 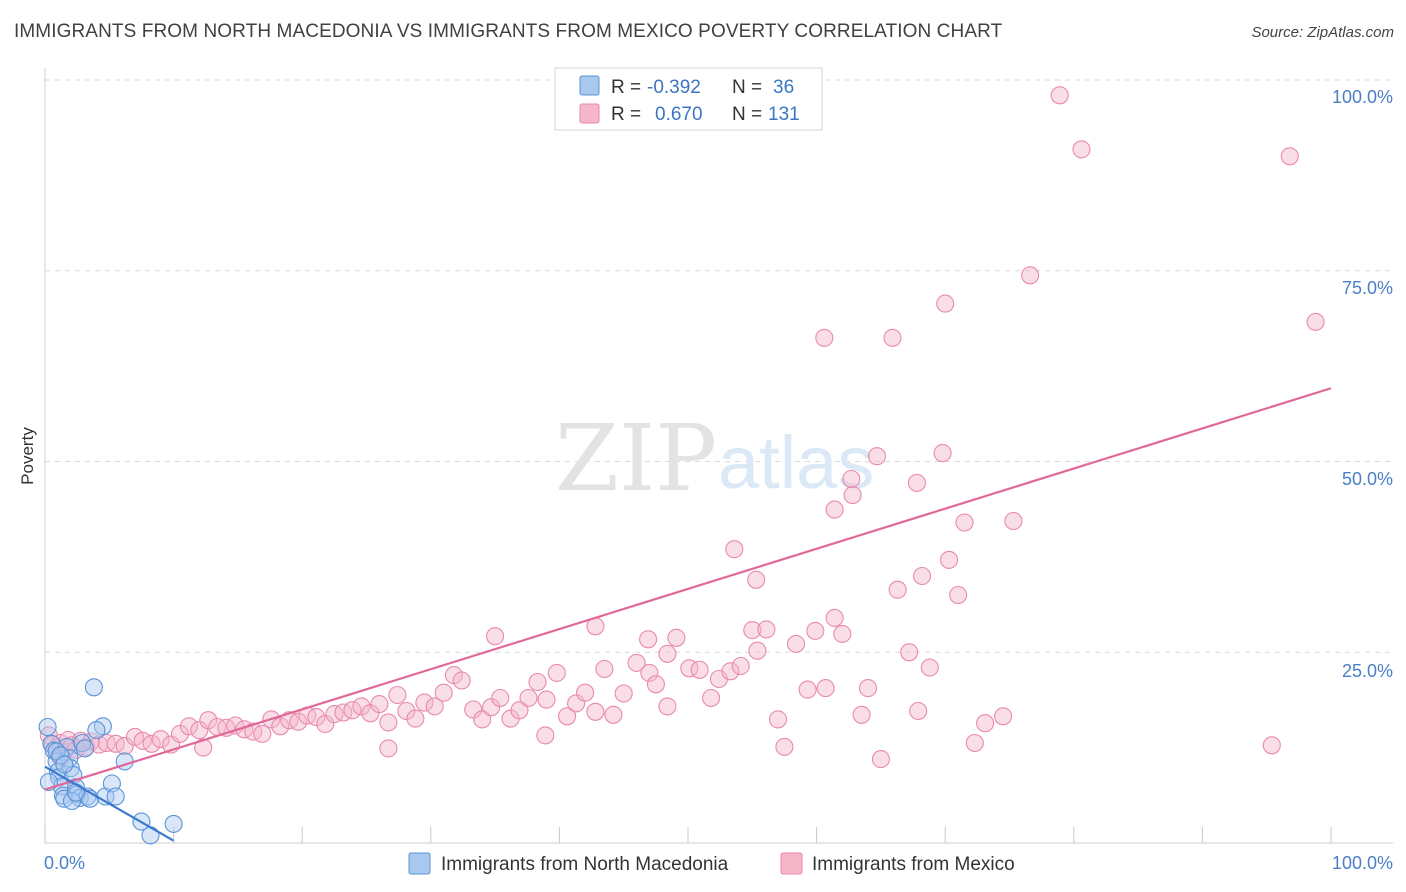 I want to click on x-tick-label-max: 100.0%, so click(x=1362, y=863).